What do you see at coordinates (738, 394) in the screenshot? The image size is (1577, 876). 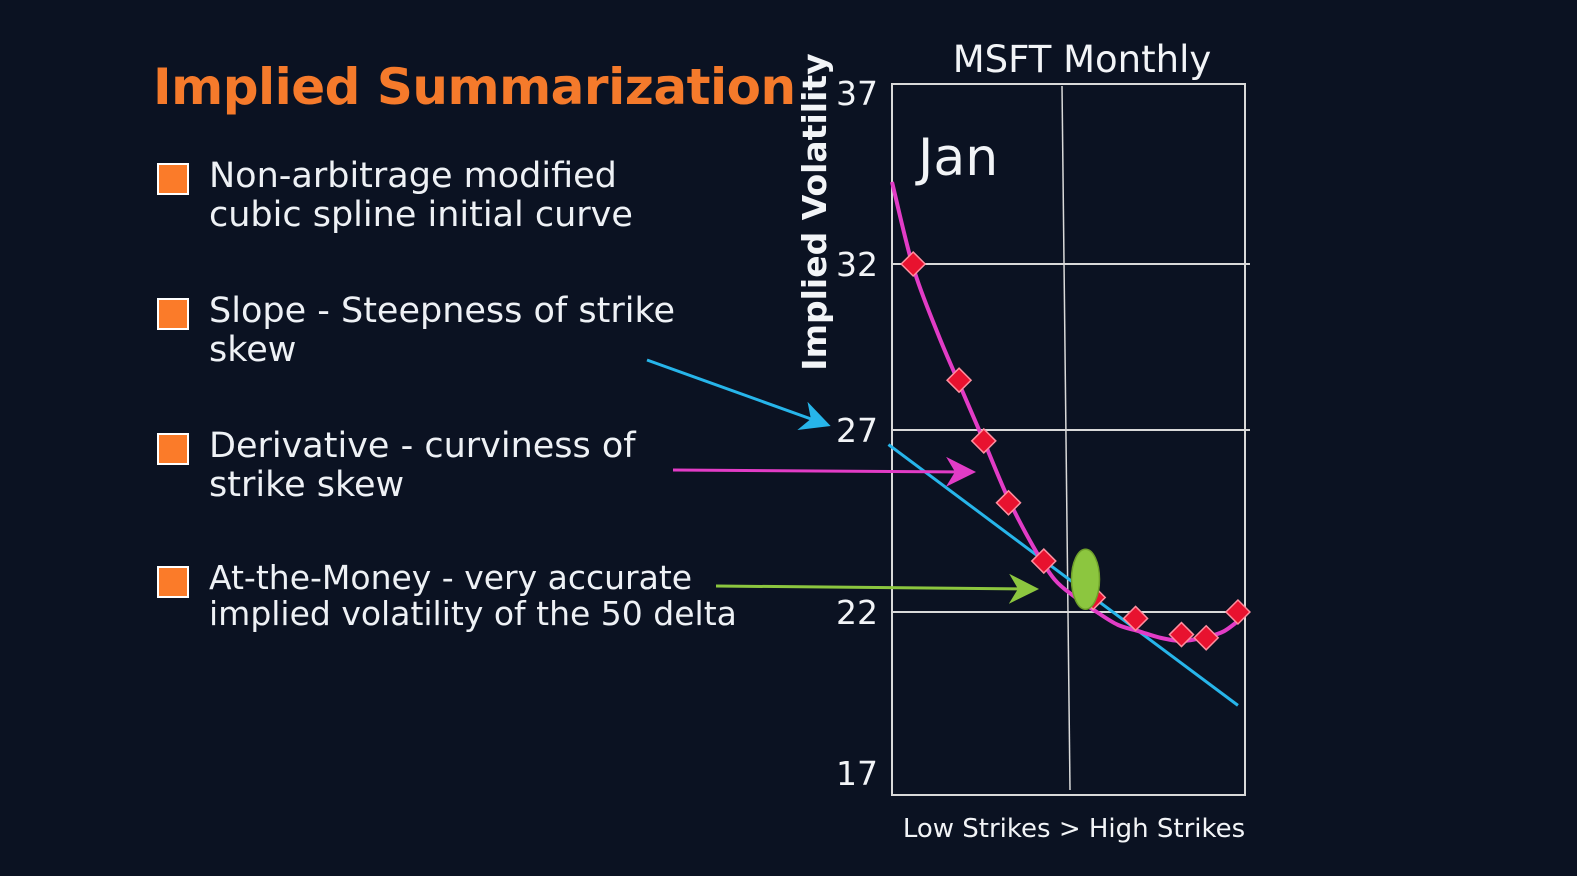 I see `slope-arrow` at bounding box center [738, 394].